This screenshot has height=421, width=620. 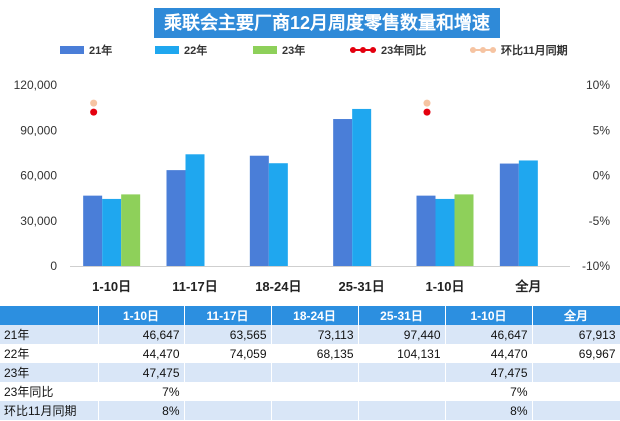 What do you see at coordinates (327, 23) in the screenshot?
I see `chart-title: 乘联会主要厂商12月周度零售数量和增速` at bounding box center [327, 23].